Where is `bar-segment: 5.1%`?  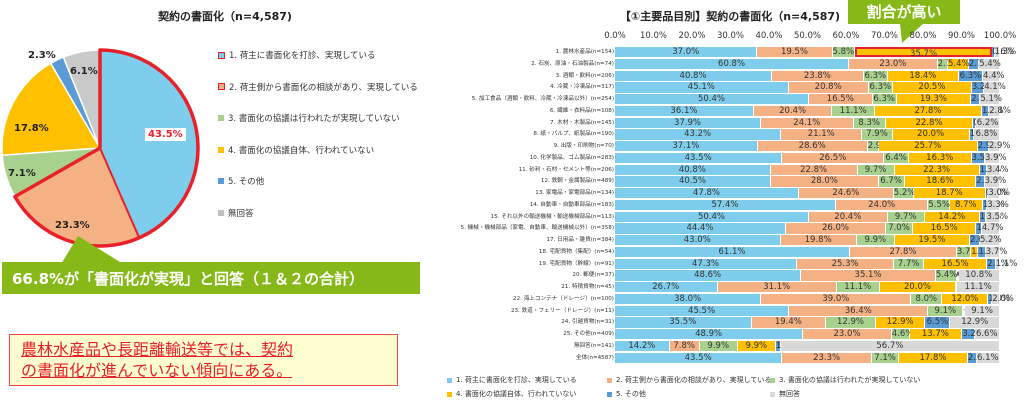 bar-segment: 5.1% is located at coordinates (991, 99).